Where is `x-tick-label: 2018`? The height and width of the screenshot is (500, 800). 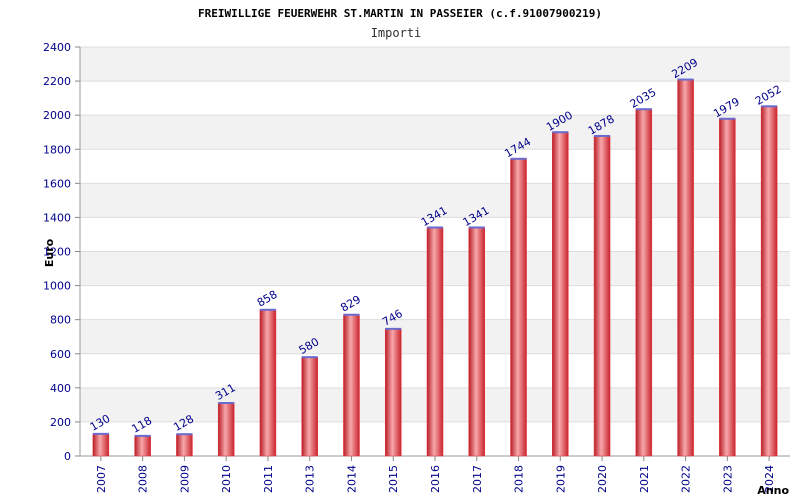
x-tick-label: 2018 is located at coordinates (519, 479).